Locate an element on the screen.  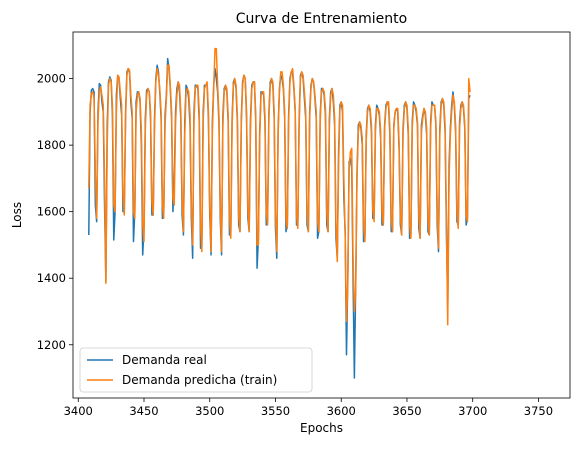
y-tick-label: 2000 is located at coordinates (51, 79).